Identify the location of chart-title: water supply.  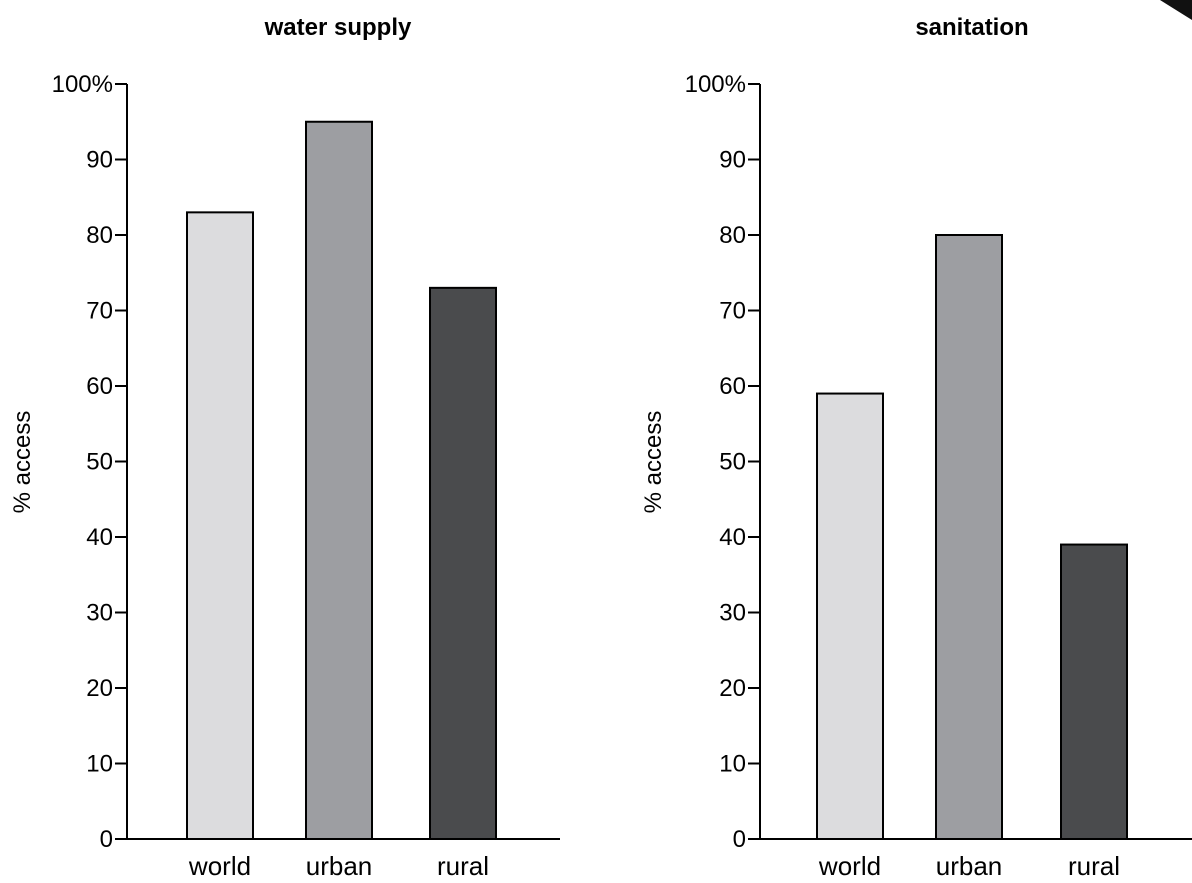
(338, 27).